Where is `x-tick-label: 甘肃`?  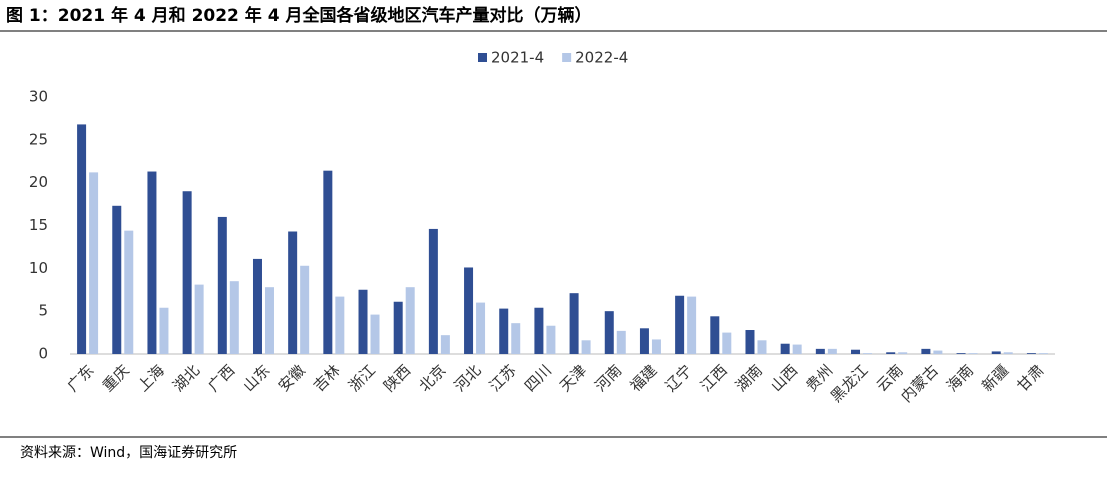 x-tick-label: 甘肃 is located at coordinates (1030, 378).